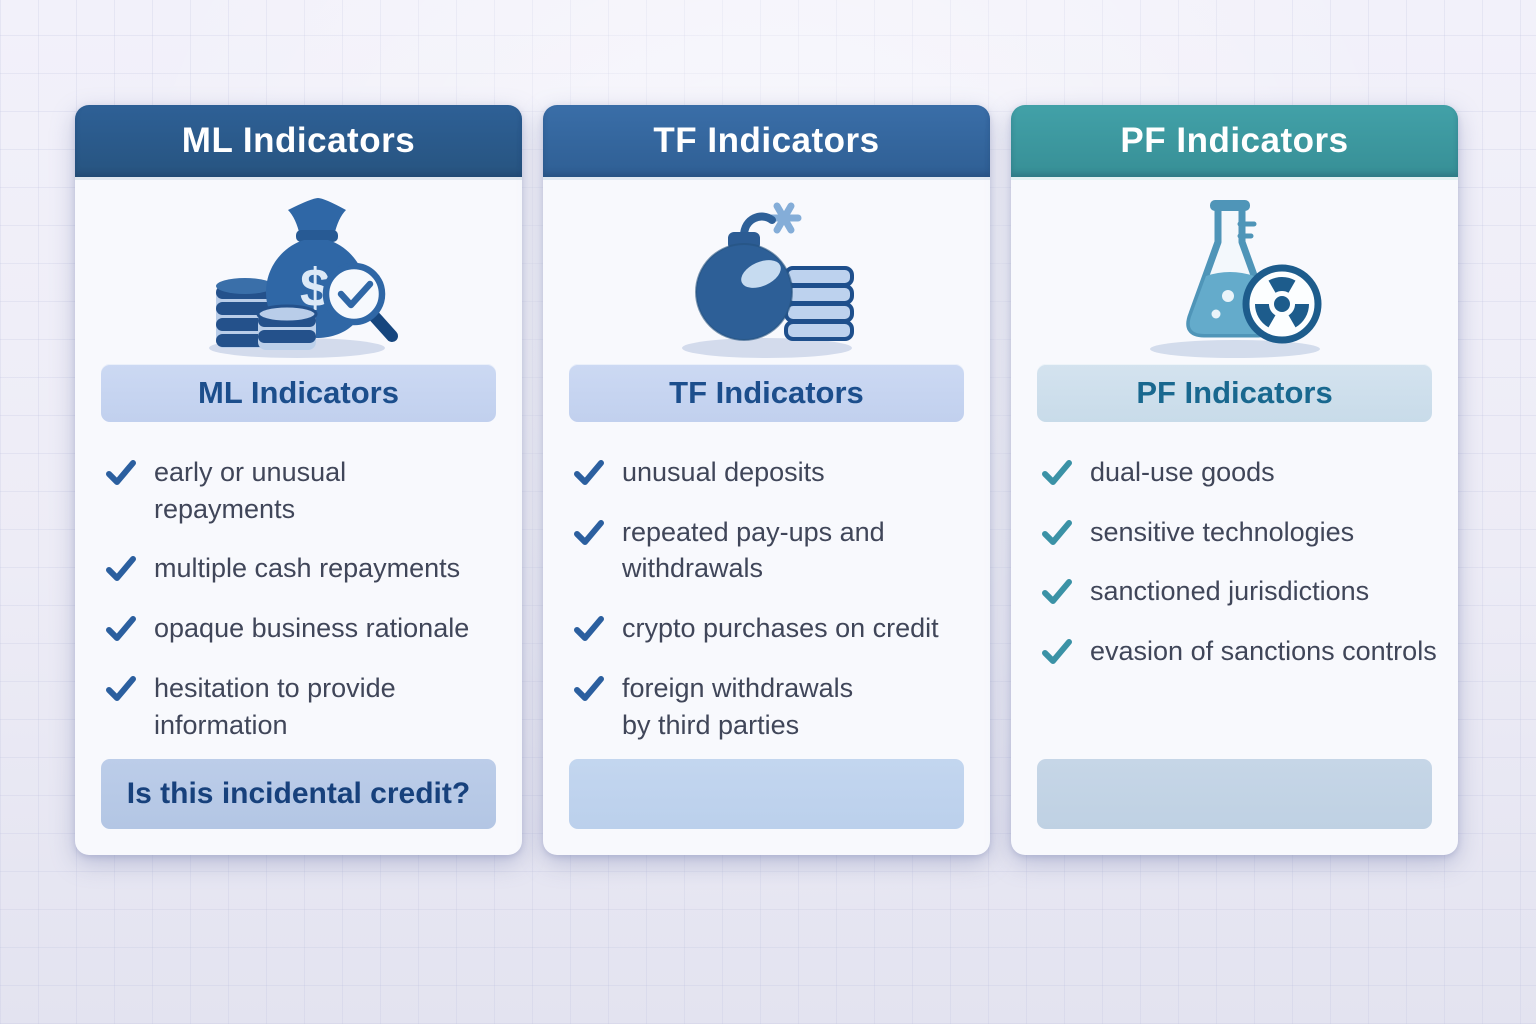  I want to click on list-item-label: foreign withdrawals by third parties, so click(738, 706).